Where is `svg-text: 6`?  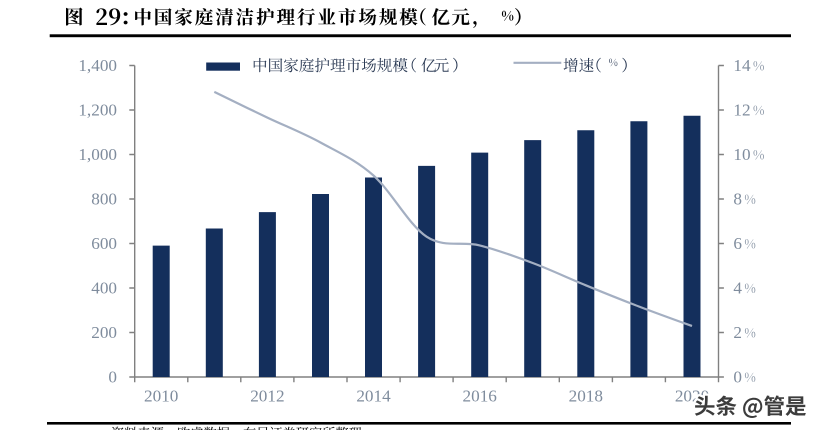 svg-text: 6 is located at coordinates (737, 243).